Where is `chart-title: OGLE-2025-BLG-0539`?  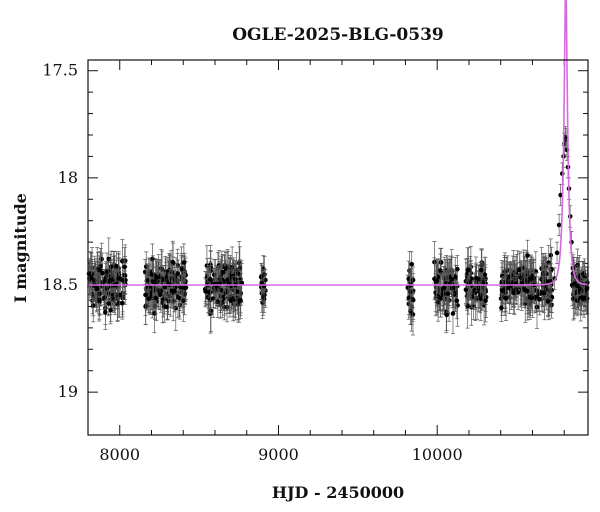
chart-title: OGLE-2025-BLG-0539 is located at coordinates (338, 35).